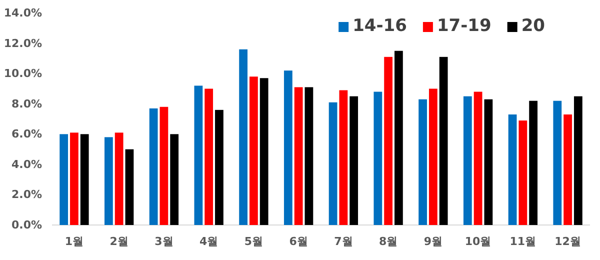  Describe the element at coordinates (298, 241) in the screenshot. I see `x-tick-label: 6월` at that location.